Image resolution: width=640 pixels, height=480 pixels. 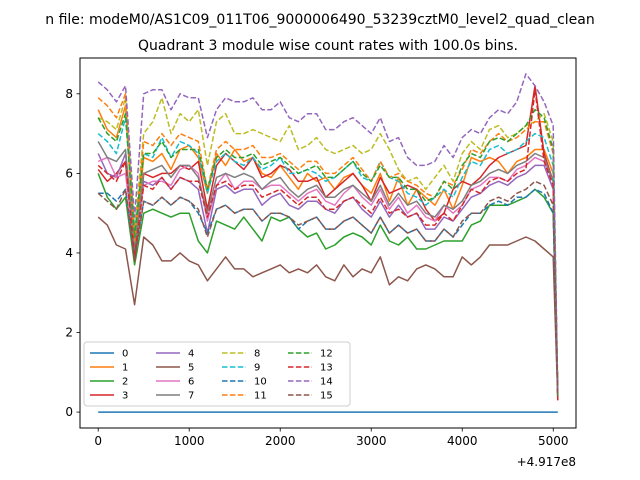 What do you see at coordinates (217, 374) in the screenshot?
I see `legend-box` at bounding box center [217, 374].